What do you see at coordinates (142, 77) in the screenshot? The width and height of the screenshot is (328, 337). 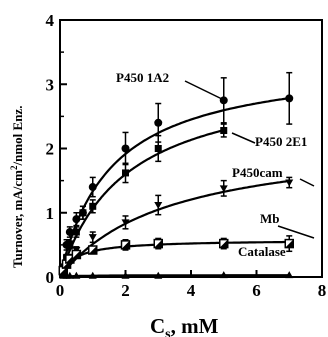 I see `label-p450-1a2: P450 1A2` at bounding box center [142, 77].